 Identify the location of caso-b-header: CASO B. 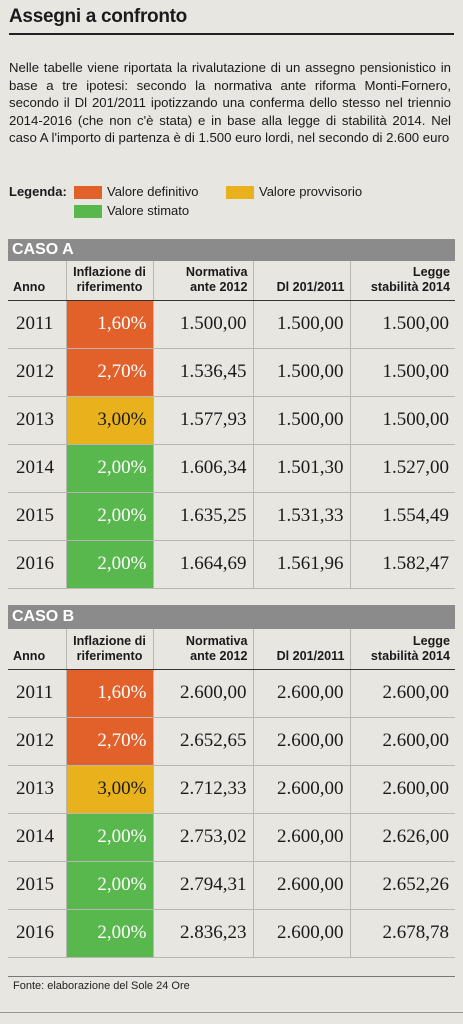
(231, 617).